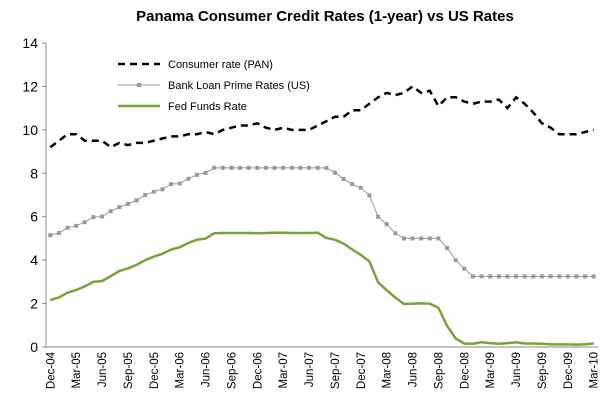  I want to click on x-tick-label: Dec-07, so click(362, 370).